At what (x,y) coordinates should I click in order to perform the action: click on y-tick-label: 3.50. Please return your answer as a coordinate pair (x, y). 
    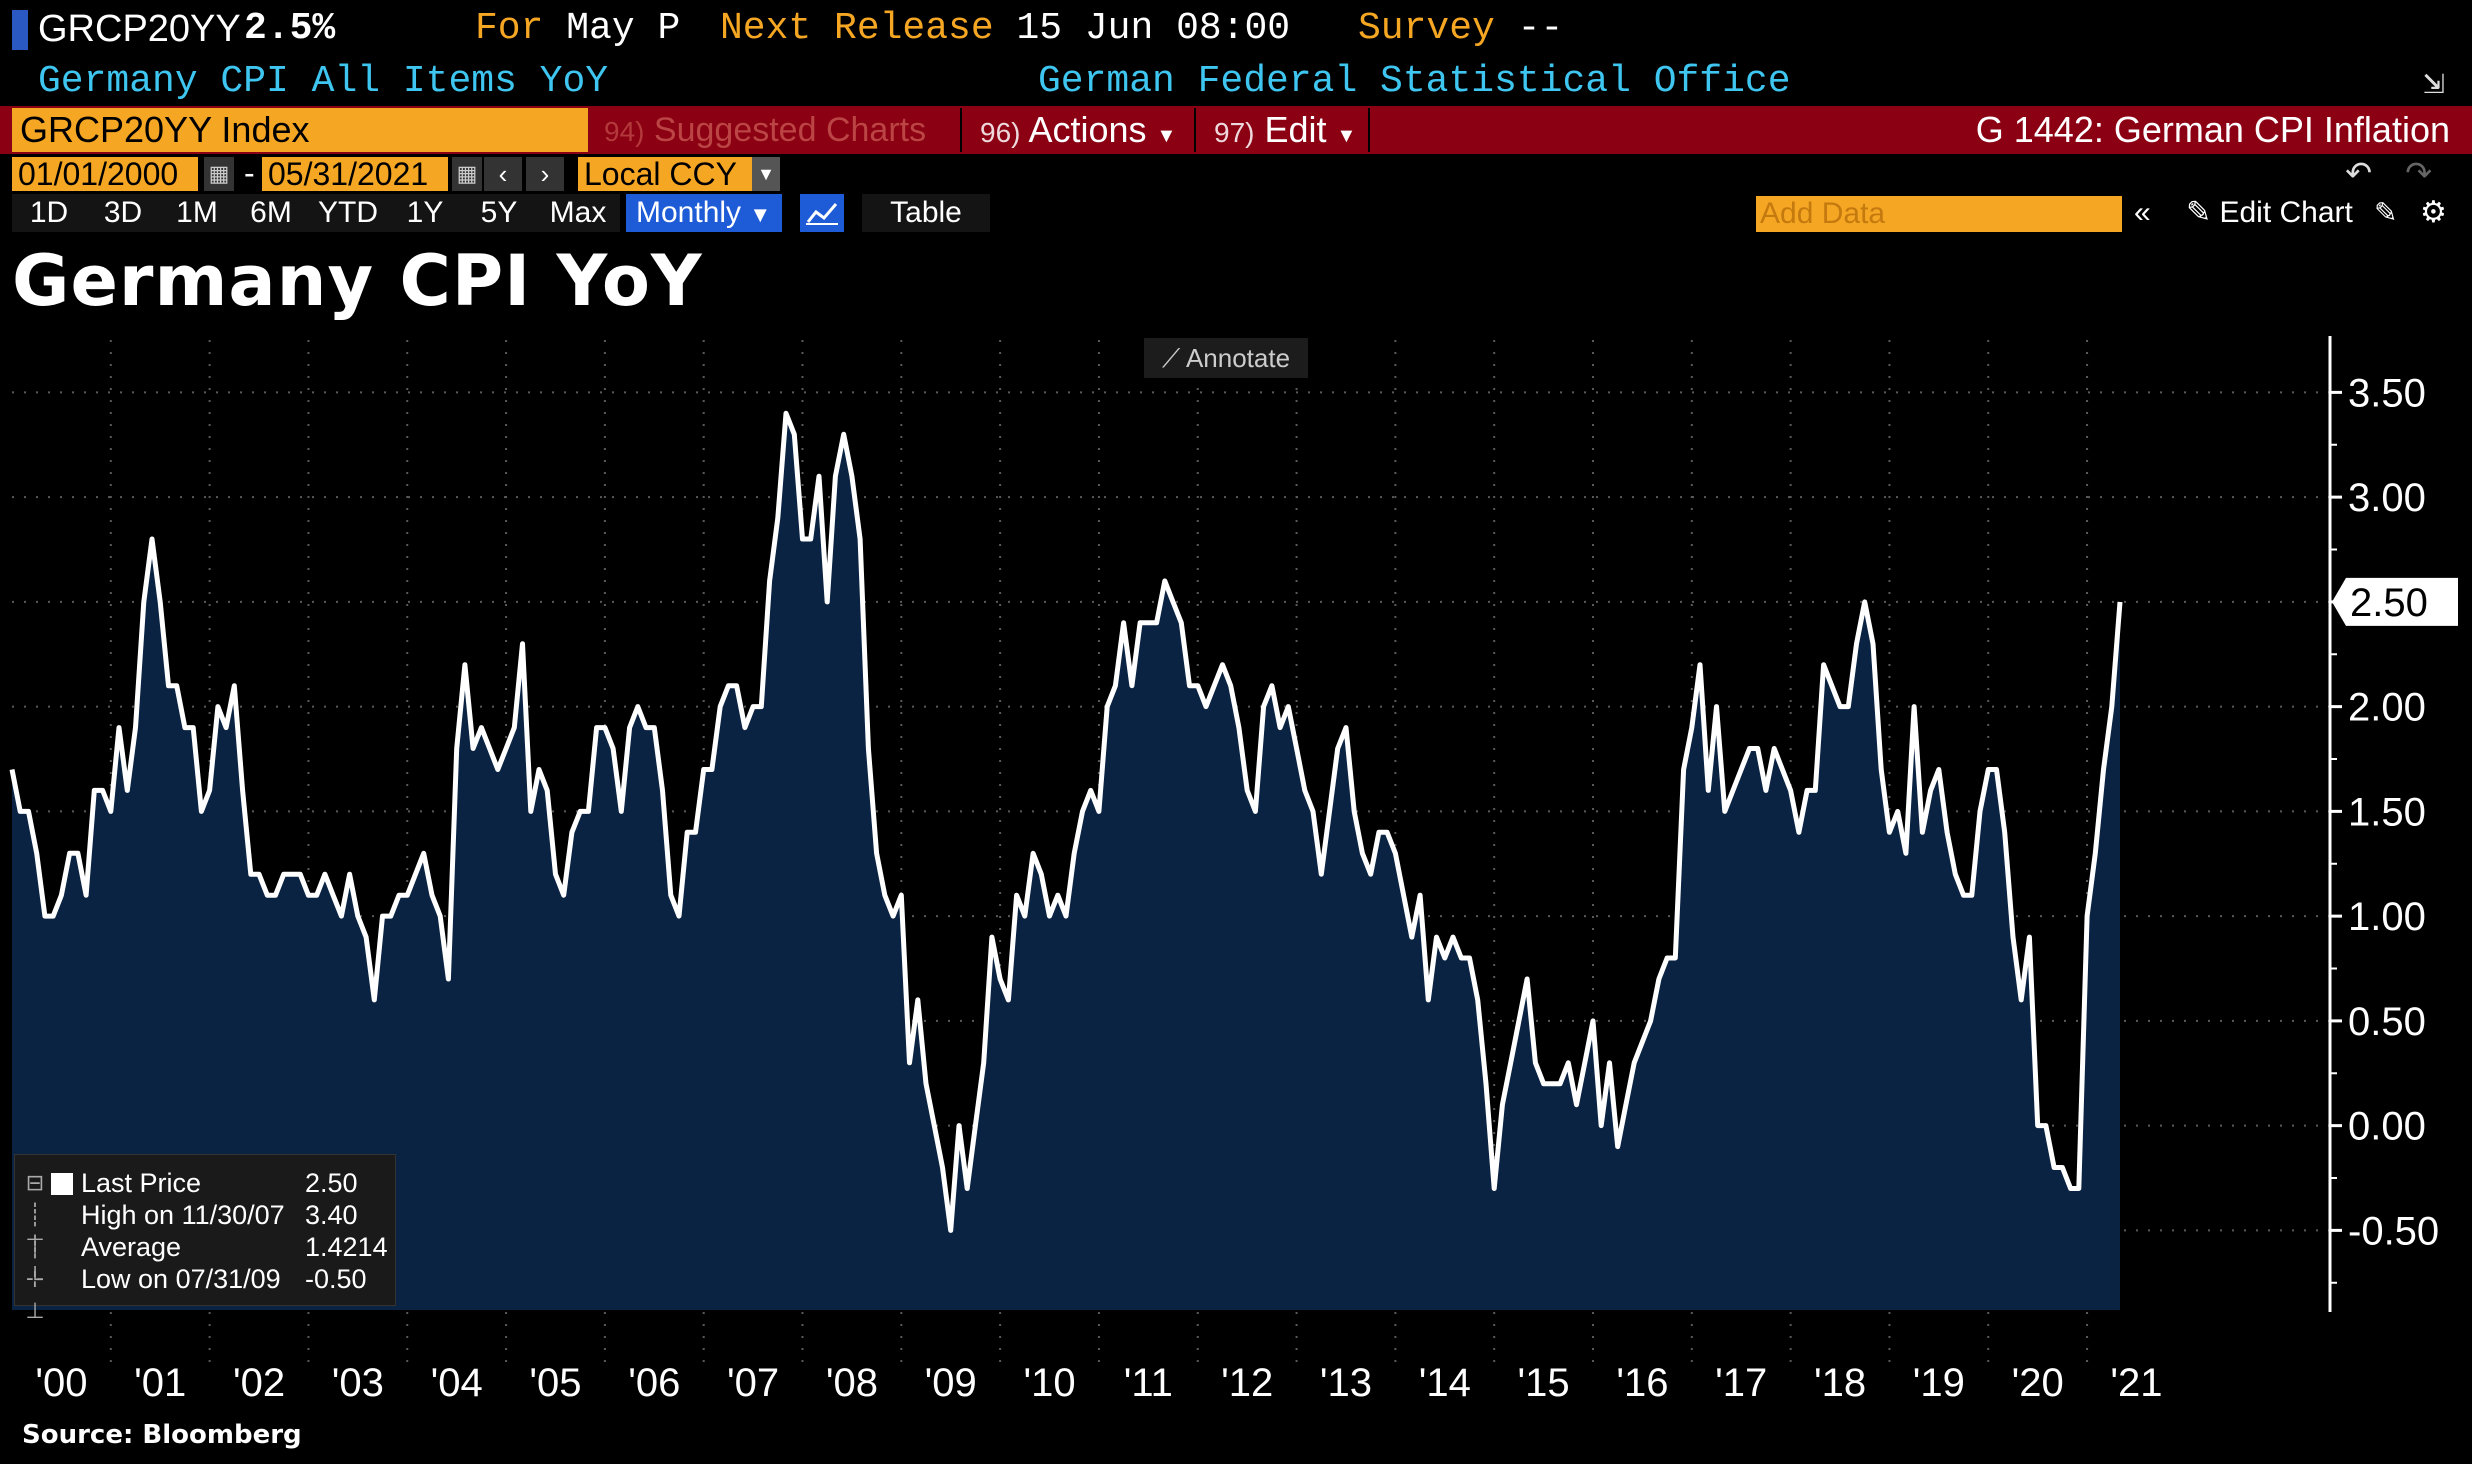
    Looking at the image, I should click on (2387, 393).